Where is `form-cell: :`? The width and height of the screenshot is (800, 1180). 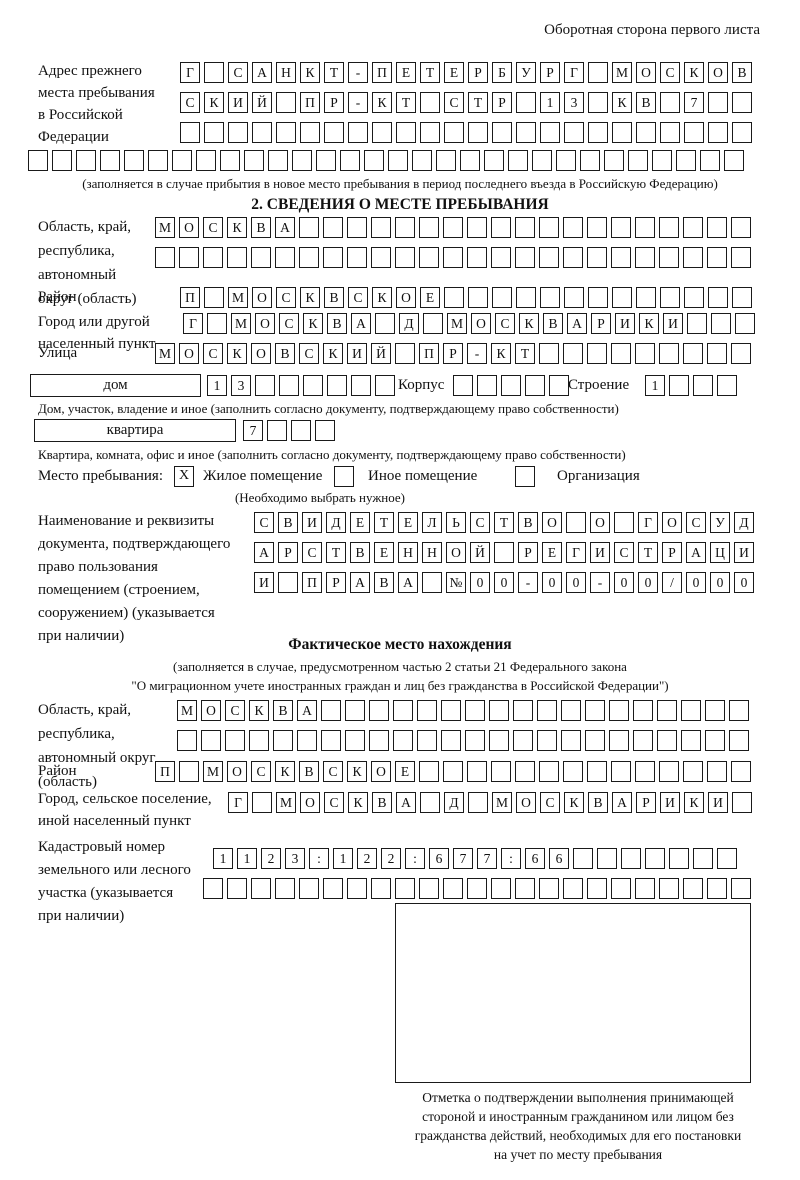
form-cell: : is located at coordinates (511, 858).